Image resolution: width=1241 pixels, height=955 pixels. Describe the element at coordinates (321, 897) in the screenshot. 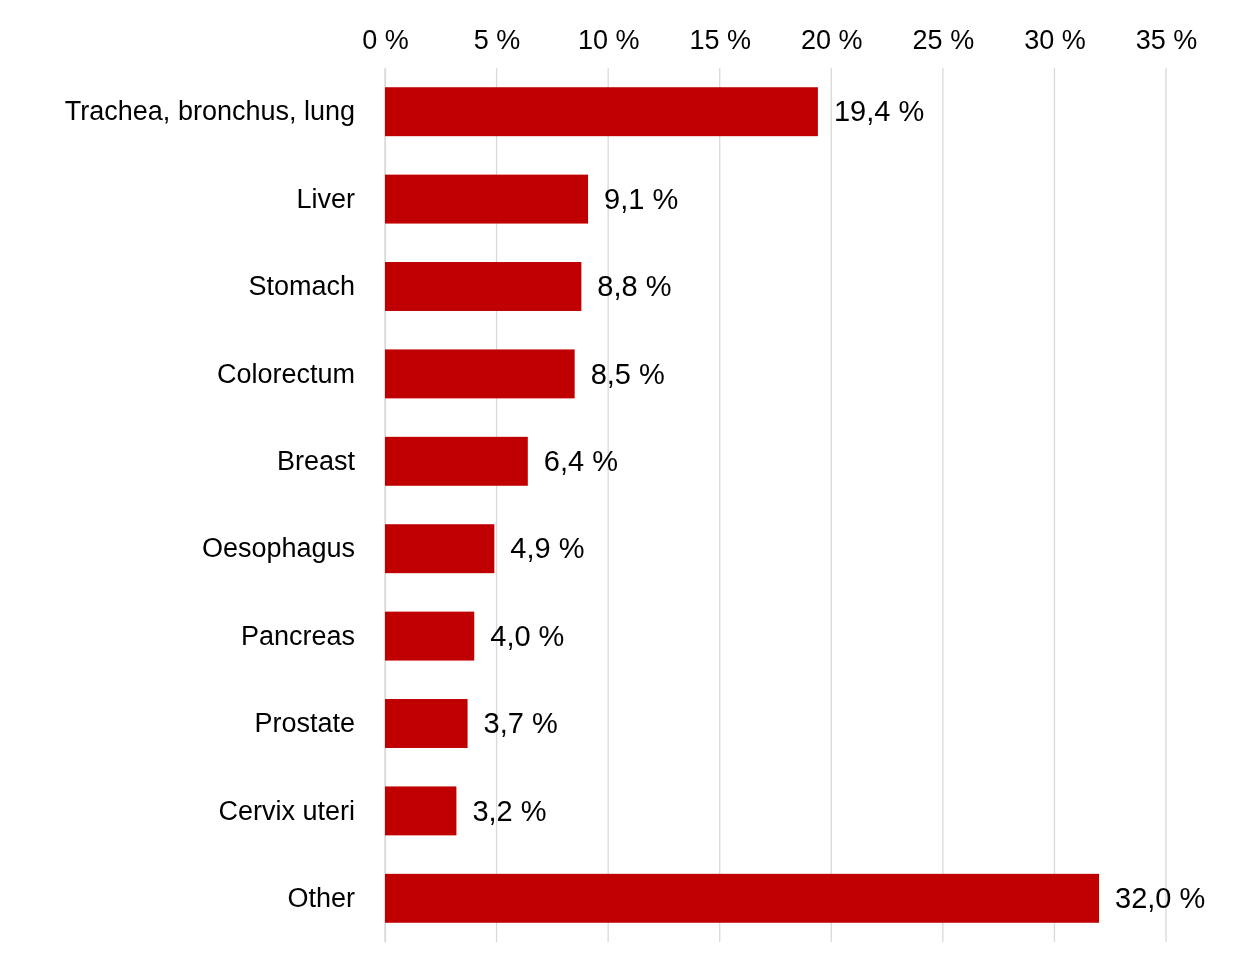

I see `y-tick-label: Other` at that location.